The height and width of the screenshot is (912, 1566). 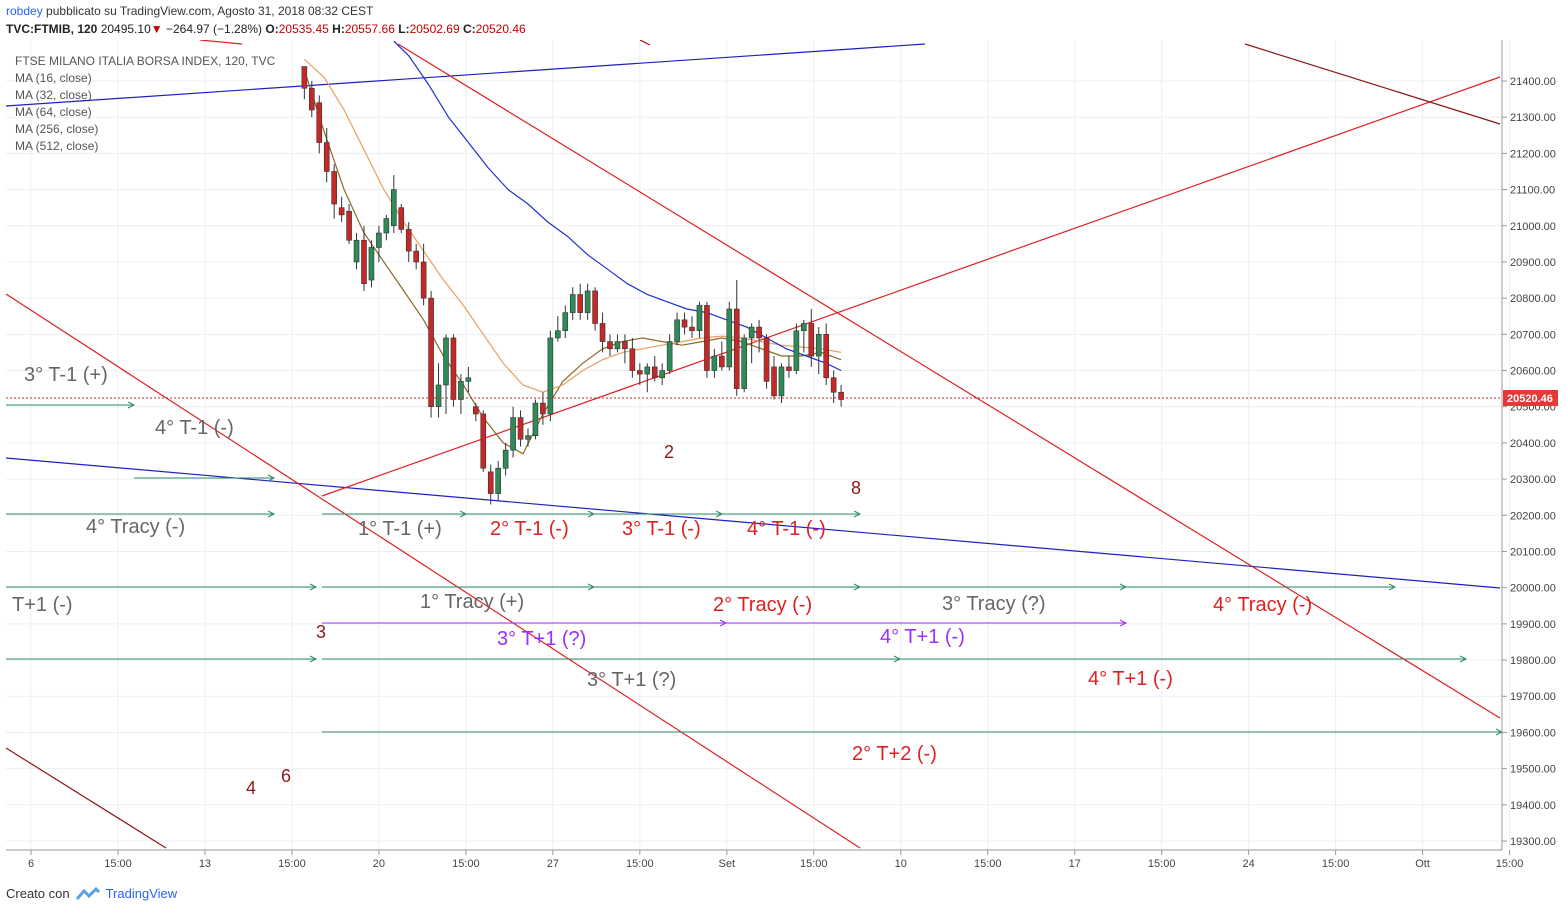 I want to click on trendline-red-upper, so click(x=221, y=42).